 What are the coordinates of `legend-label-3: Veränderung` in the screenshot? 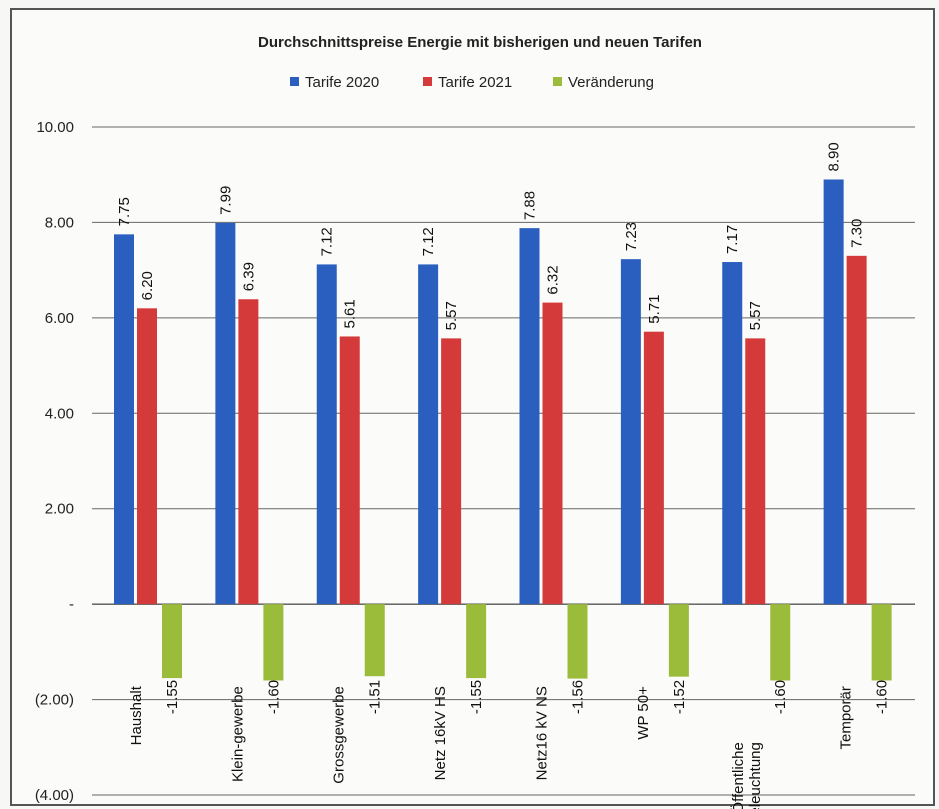 It's located at (611, 82).